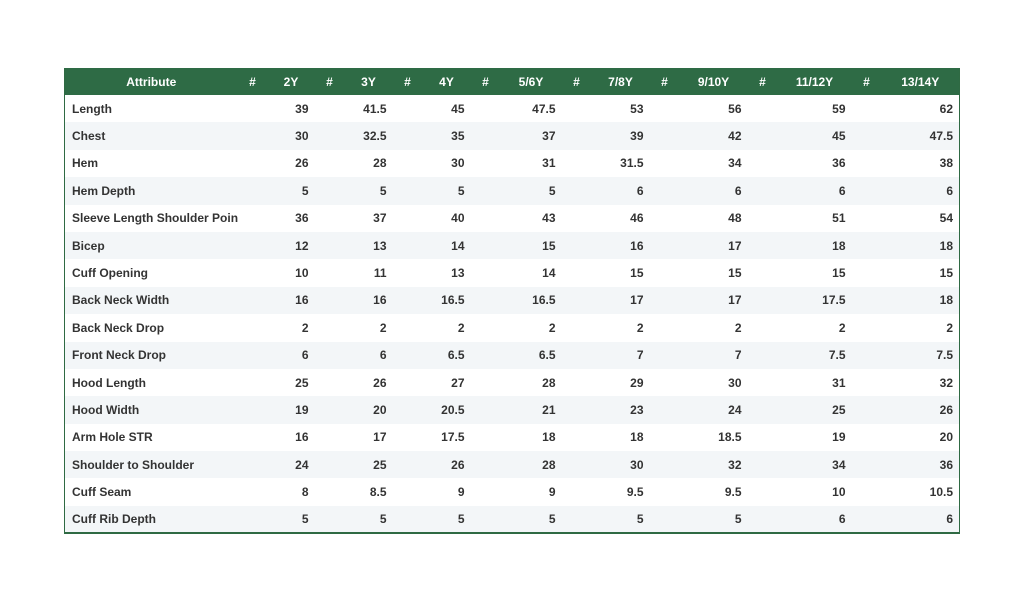  Describe the element at coordinates (512, 519) in the screenshot. I see `table-row: Cuff Rib Depth 5 5 5 5 5 5 6 6` at that location.